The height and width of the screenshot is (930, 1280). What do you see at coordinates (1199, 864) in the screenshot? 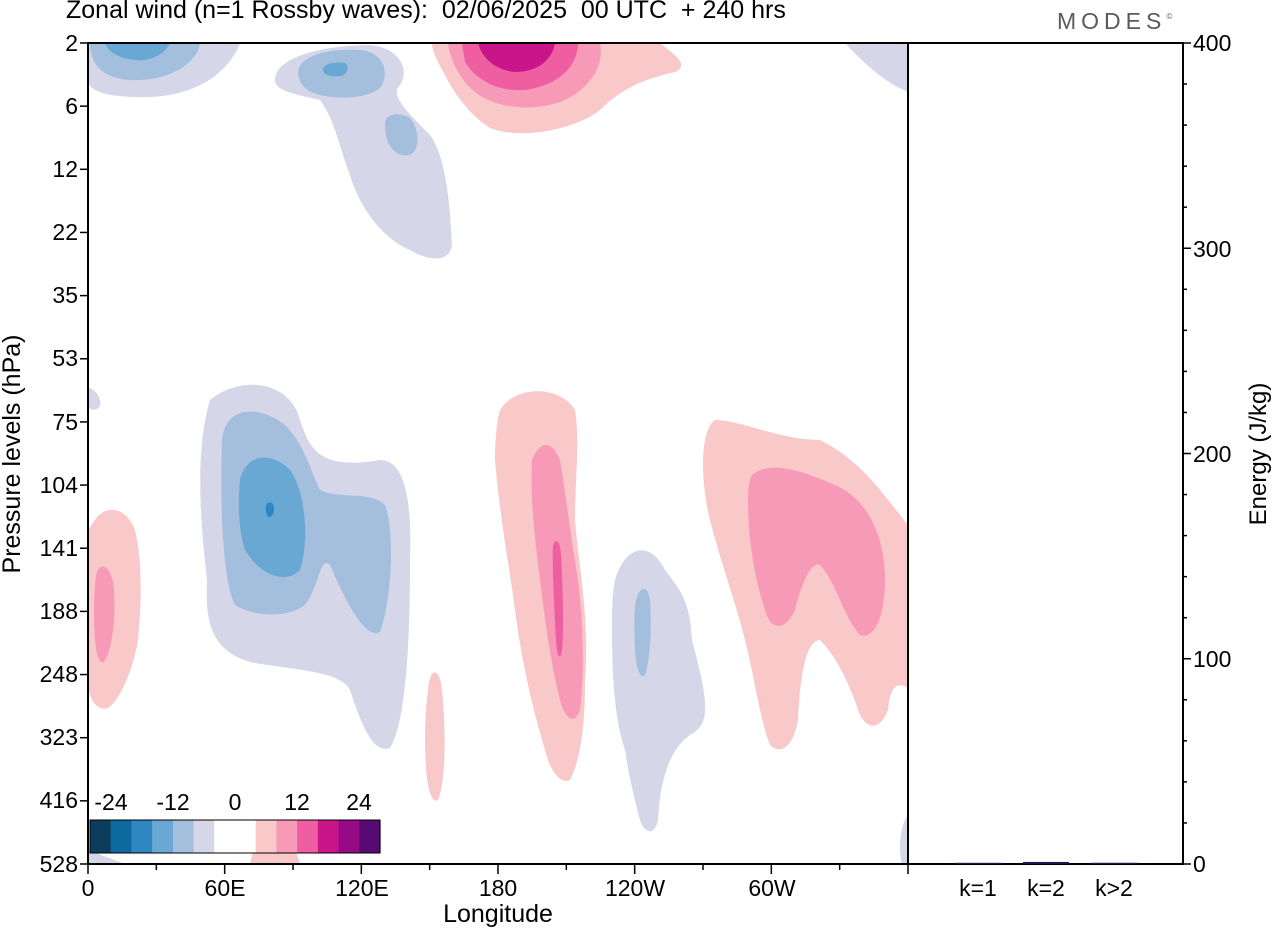
I see `energy-tick-0: 0` at bounding box center [1199, 864].